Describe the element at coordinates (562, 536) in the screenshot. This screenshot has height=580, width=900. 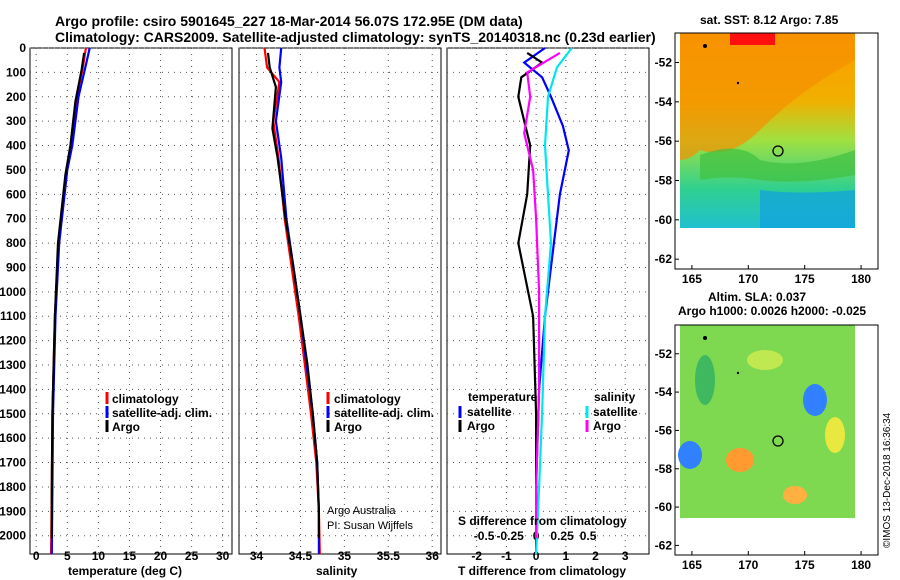
I see `s-diff-tick-label: 0.25` at that location.